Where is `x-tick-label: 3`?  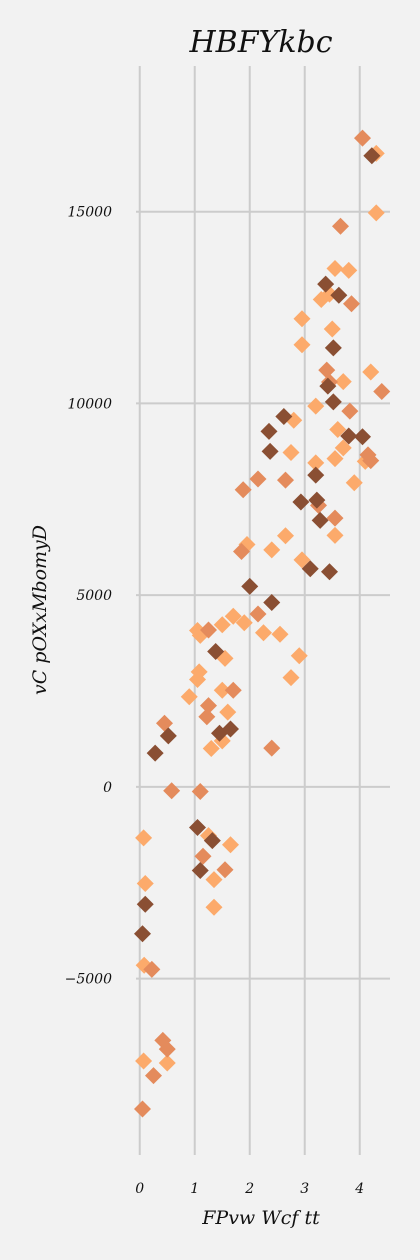 x-tick-label: 3 is located at coordinates (304, 1189).